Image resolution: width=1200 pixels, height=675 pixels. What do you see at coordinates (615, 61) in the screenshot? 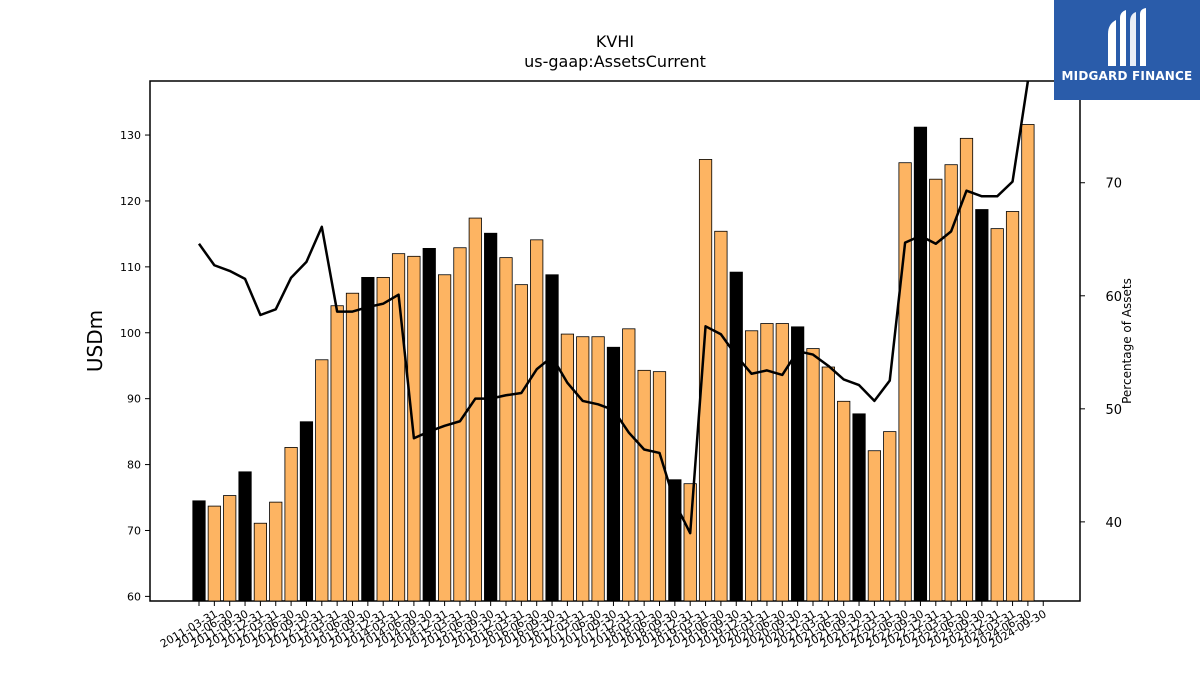
I see `chart-subtitle: us-gaap:AssetsCurrent` at bounding box center [615, 61].